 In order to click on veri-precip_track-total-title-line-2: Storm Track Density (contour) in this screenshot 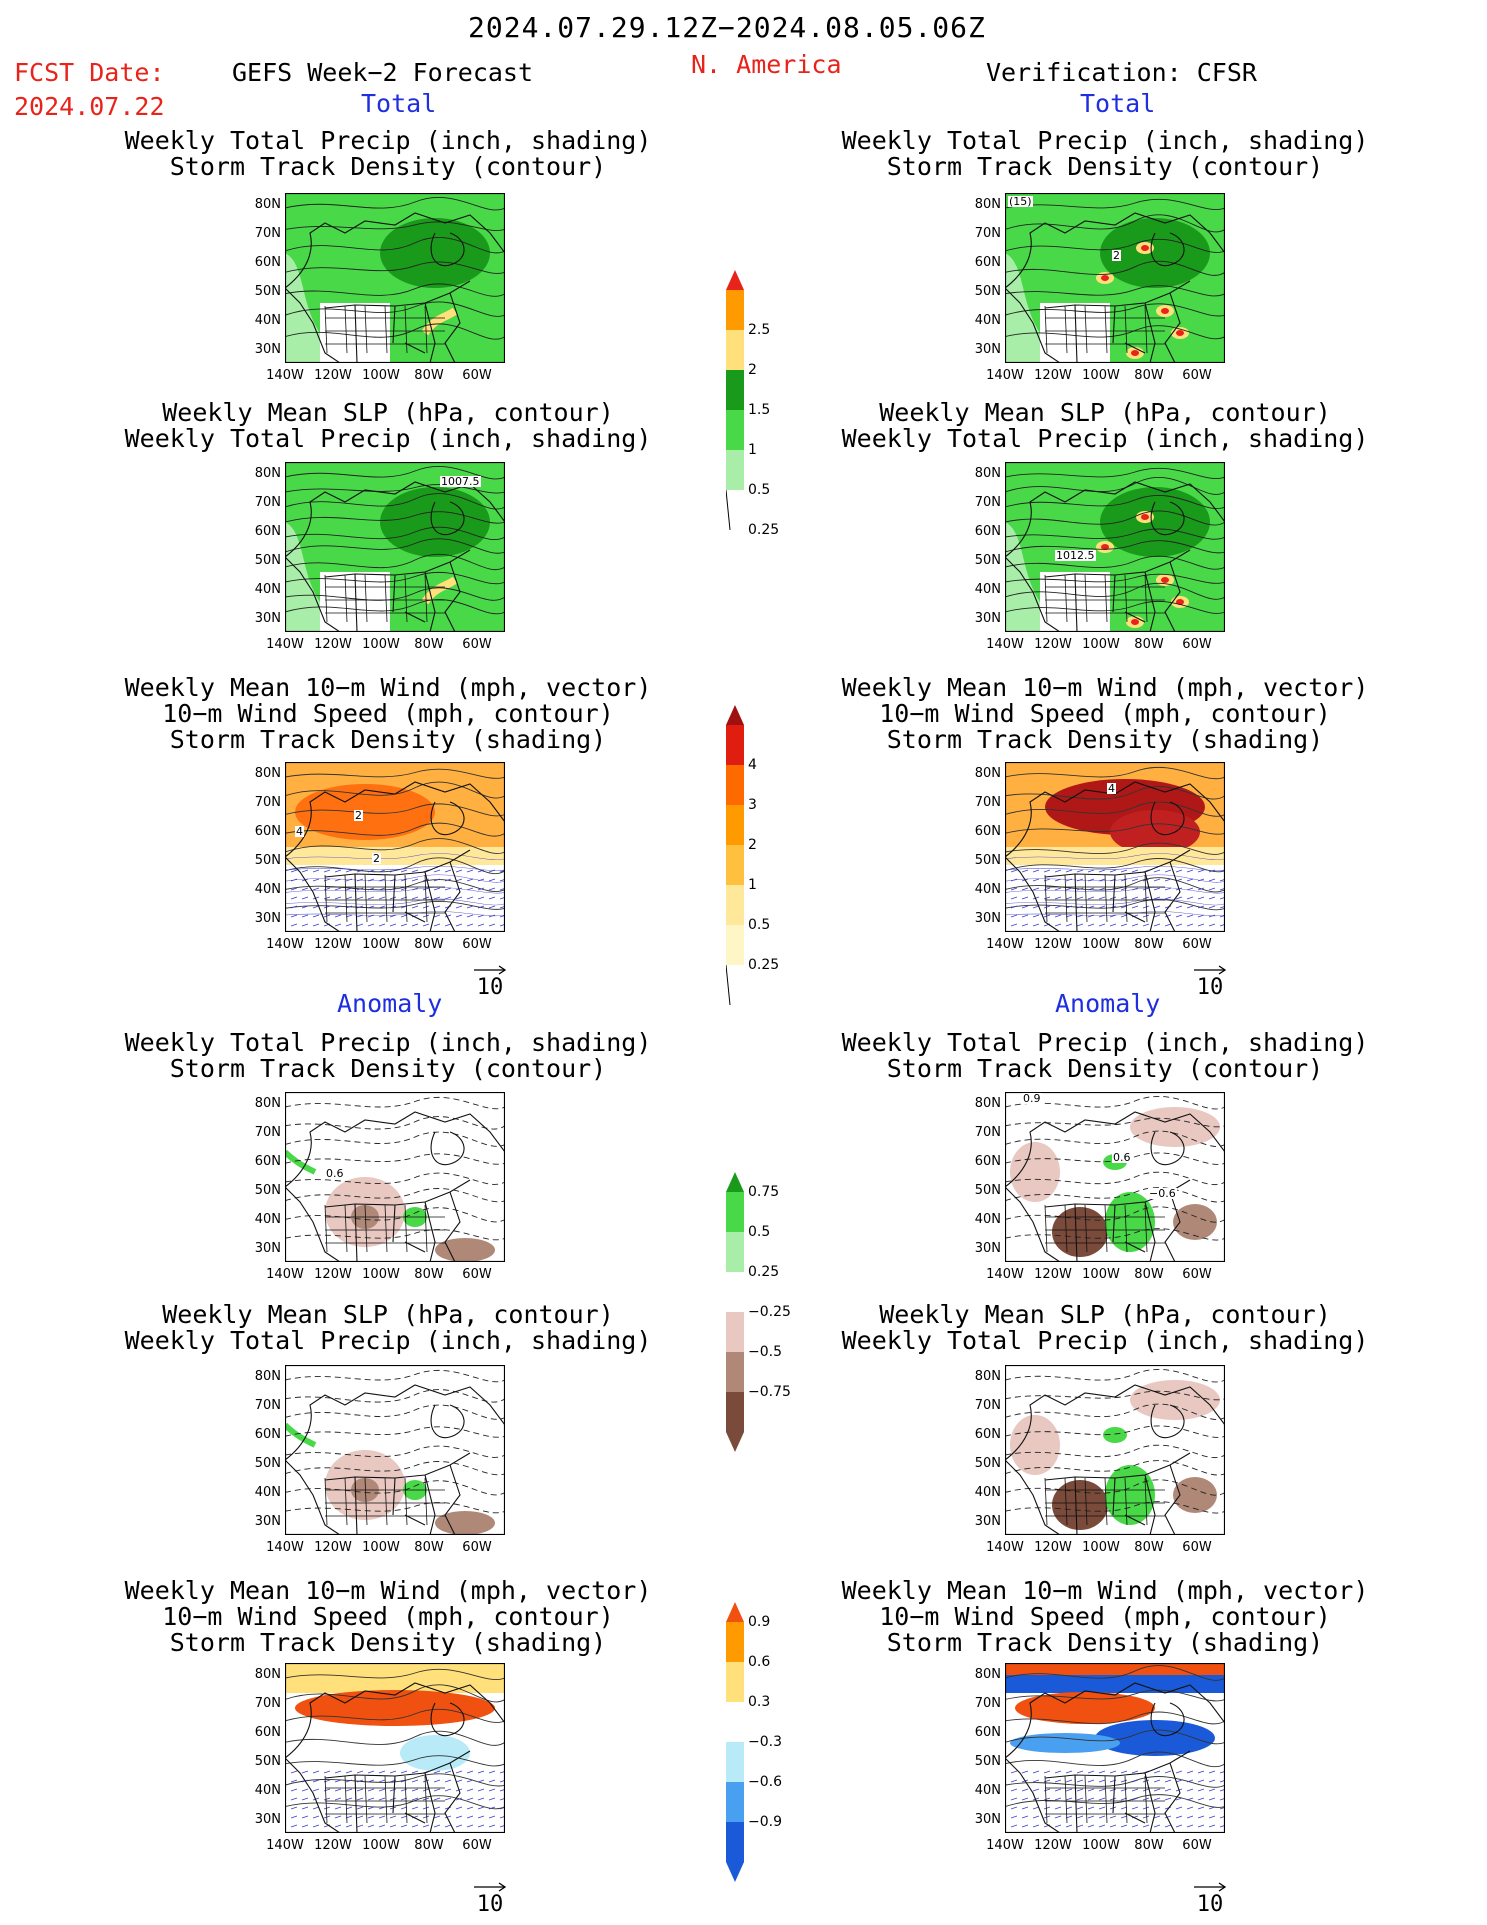, I will do `click(1105, 166)`.